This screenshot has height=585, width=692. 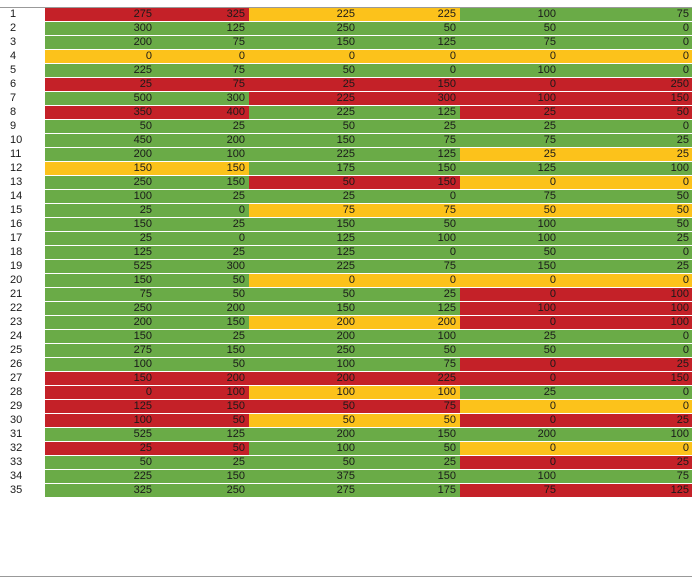 I want to click on table-cell: 375, so click(x=303, y=476).